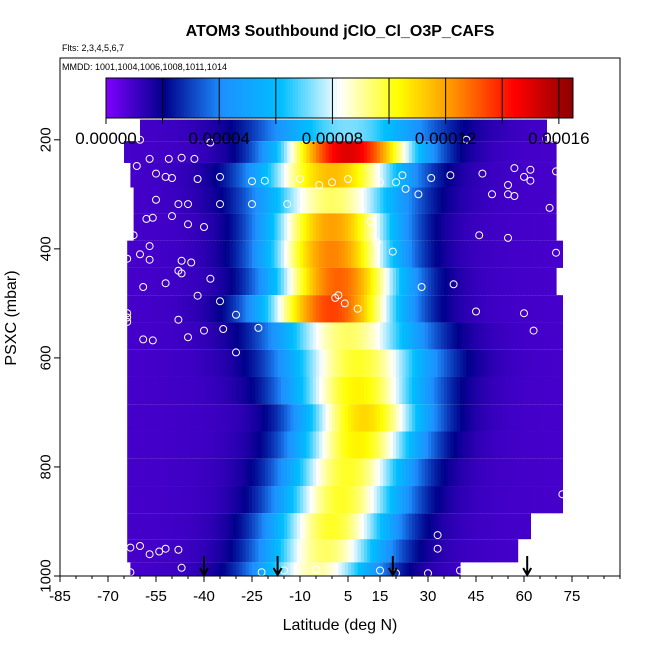 This screenshot has height=650, width=650. What do you see at coordinates (11, 317) in the screenshot?
I see `y-axis-label: PSXC (mbar)` at bounding box center [11, 317].